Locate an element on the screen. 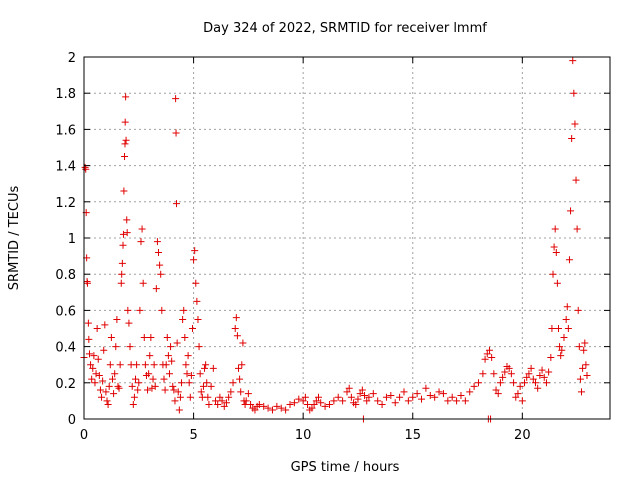  x-axis-label: GPS time / hours is located at coordinates (345, 467).